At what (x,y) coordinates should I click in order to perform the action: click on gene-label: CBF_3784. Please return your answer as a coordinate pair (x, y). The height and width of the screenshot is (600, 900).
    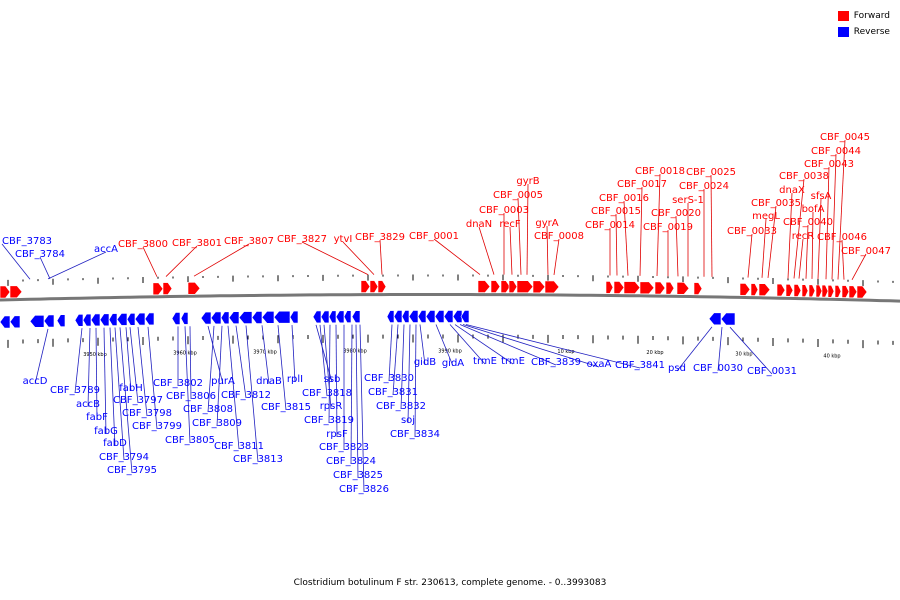
    Looking at the image, I should click on (40, 254).